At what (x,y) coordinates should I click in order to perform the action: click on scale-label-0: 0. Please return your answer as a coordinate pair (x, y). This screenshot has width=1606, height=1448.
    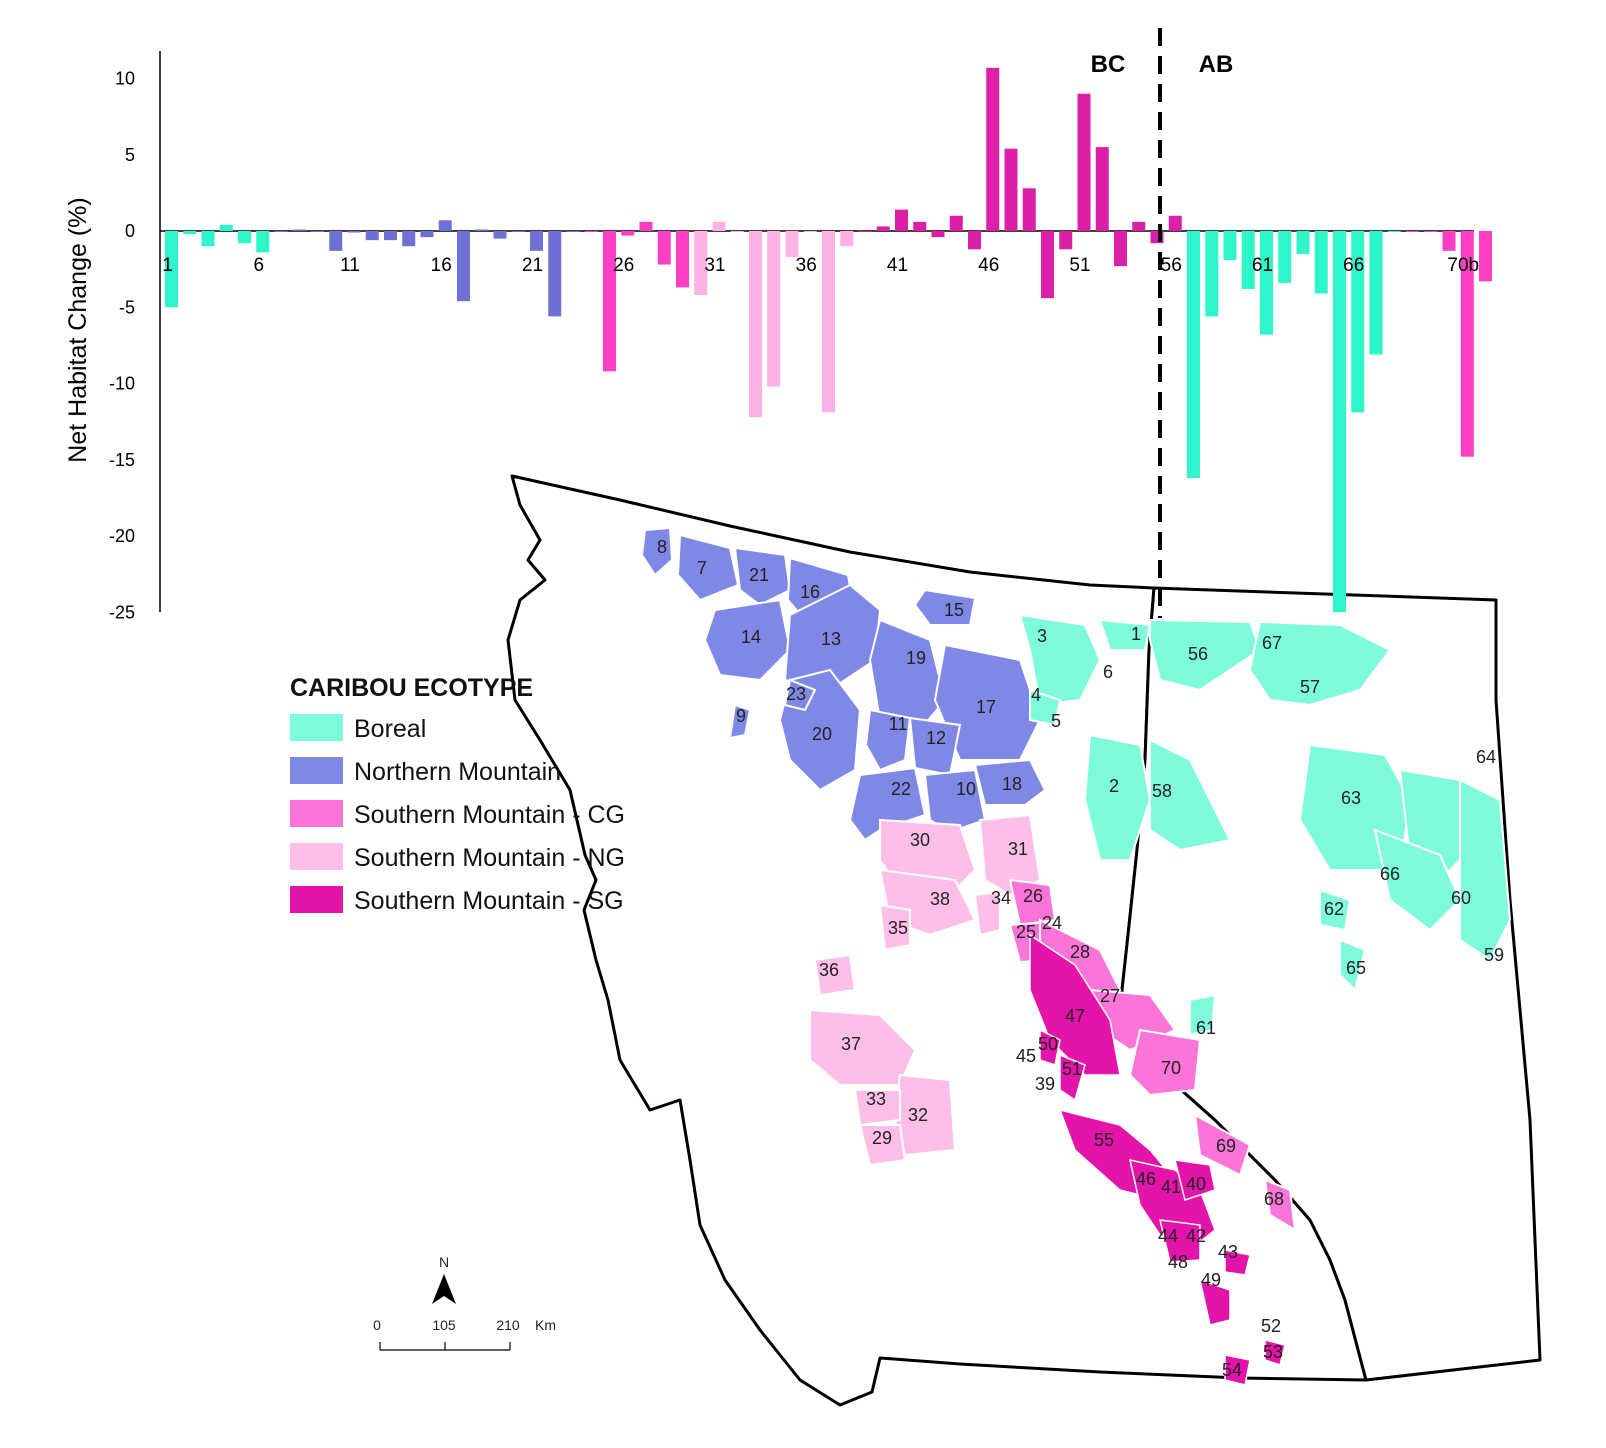
    Looking at the image, I should click on (377, 1325).